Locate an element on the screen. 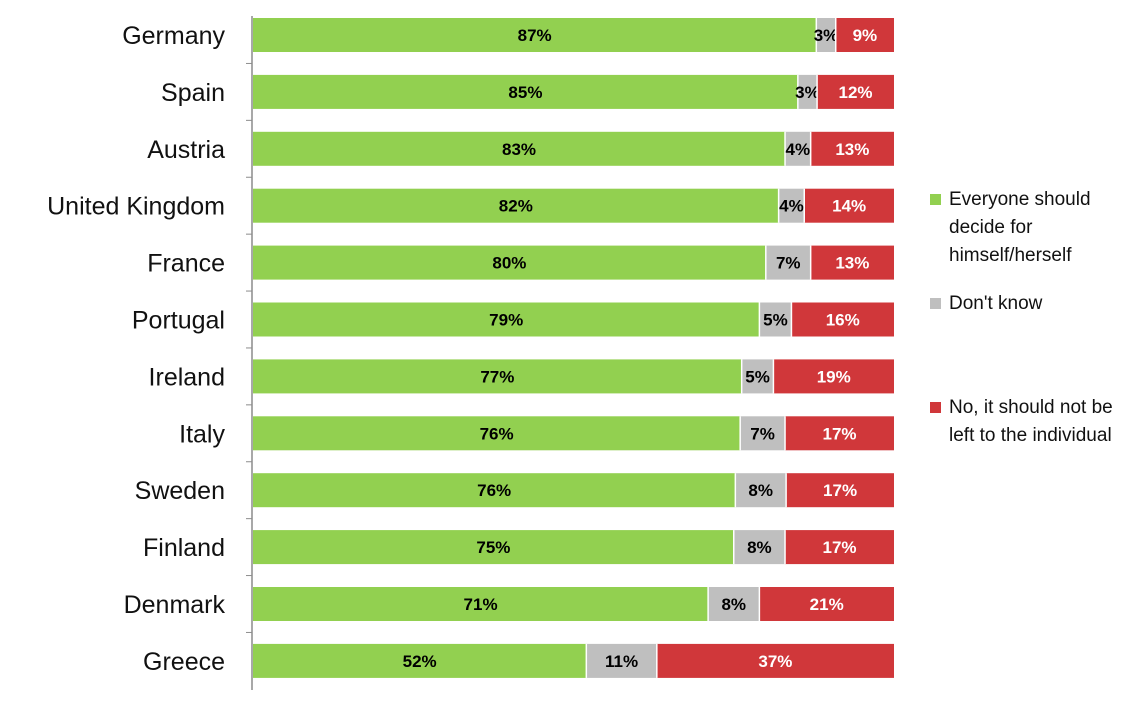 The width and height of the screenshot is (1124, 704). data-label: 16% is located at coordinates (843, 320).